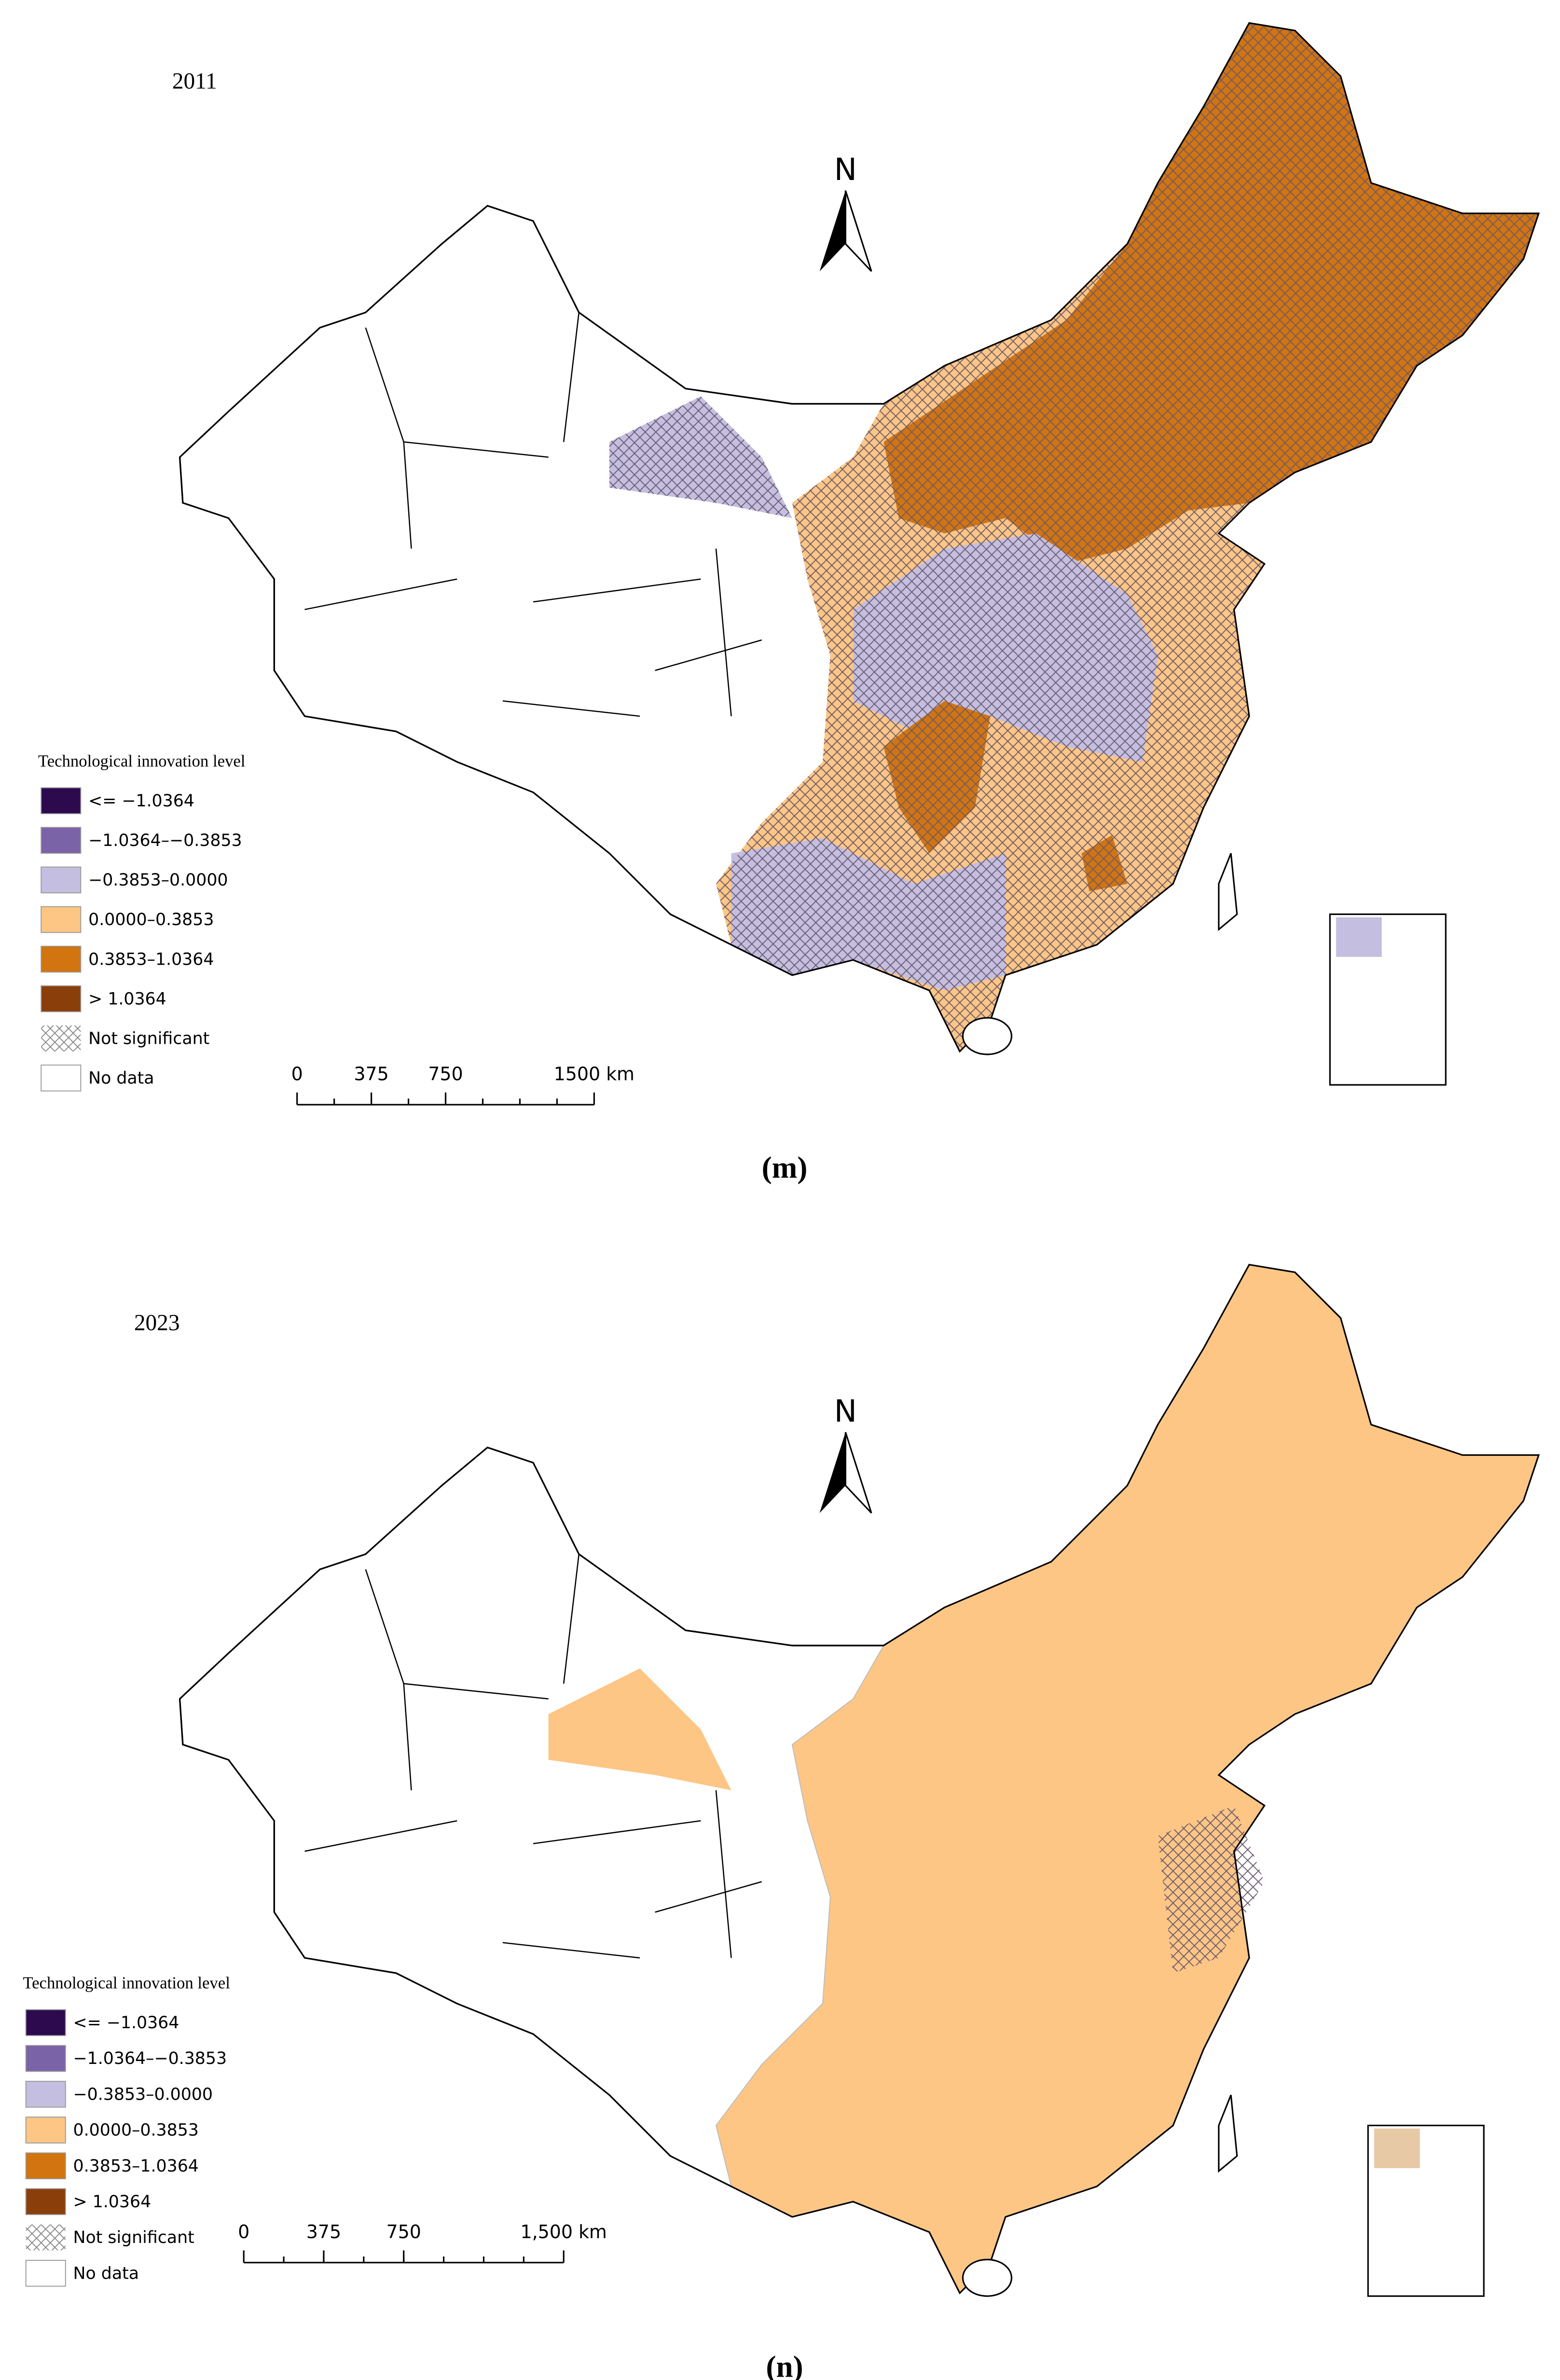  What do you see at coordinates (195, 82) in the screenshot?
I see `year-label: 2011` at bounding box center [195, 82].